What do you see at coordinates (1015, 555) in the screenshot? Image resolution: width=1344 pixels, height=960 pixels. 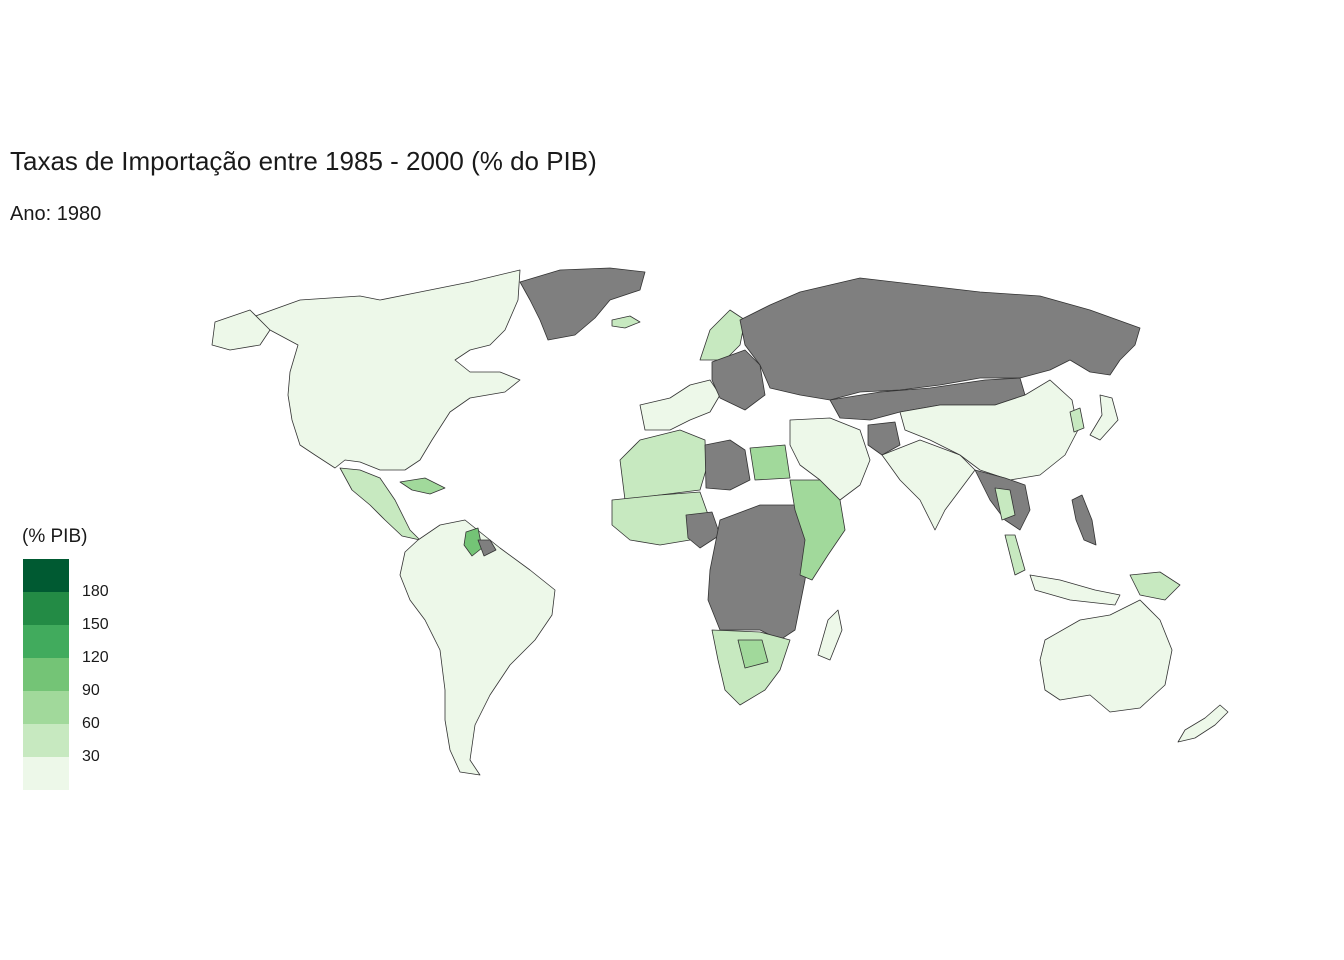 I see `region-malaysia` at bounding box center [1015, 555].